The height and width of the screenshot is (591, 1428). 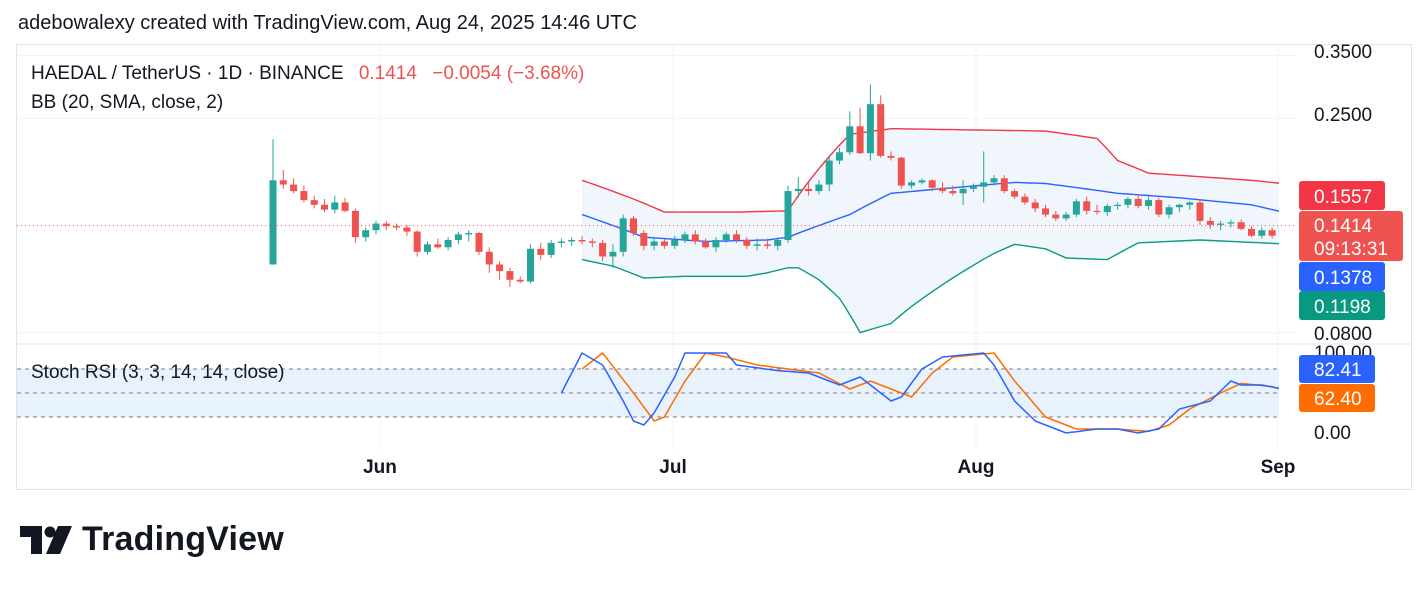 I want to click on stoch-legend: Stoch RSI (3, 3, 14, 14, close), so click(x=157, y=372).